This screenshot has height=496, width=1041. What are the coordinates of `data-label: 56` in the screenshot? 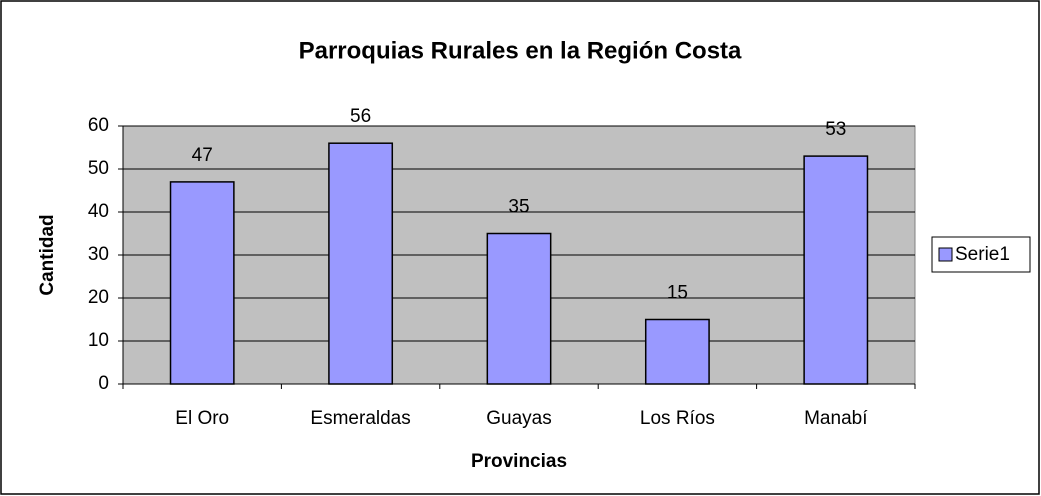 It's located at (360, 116).